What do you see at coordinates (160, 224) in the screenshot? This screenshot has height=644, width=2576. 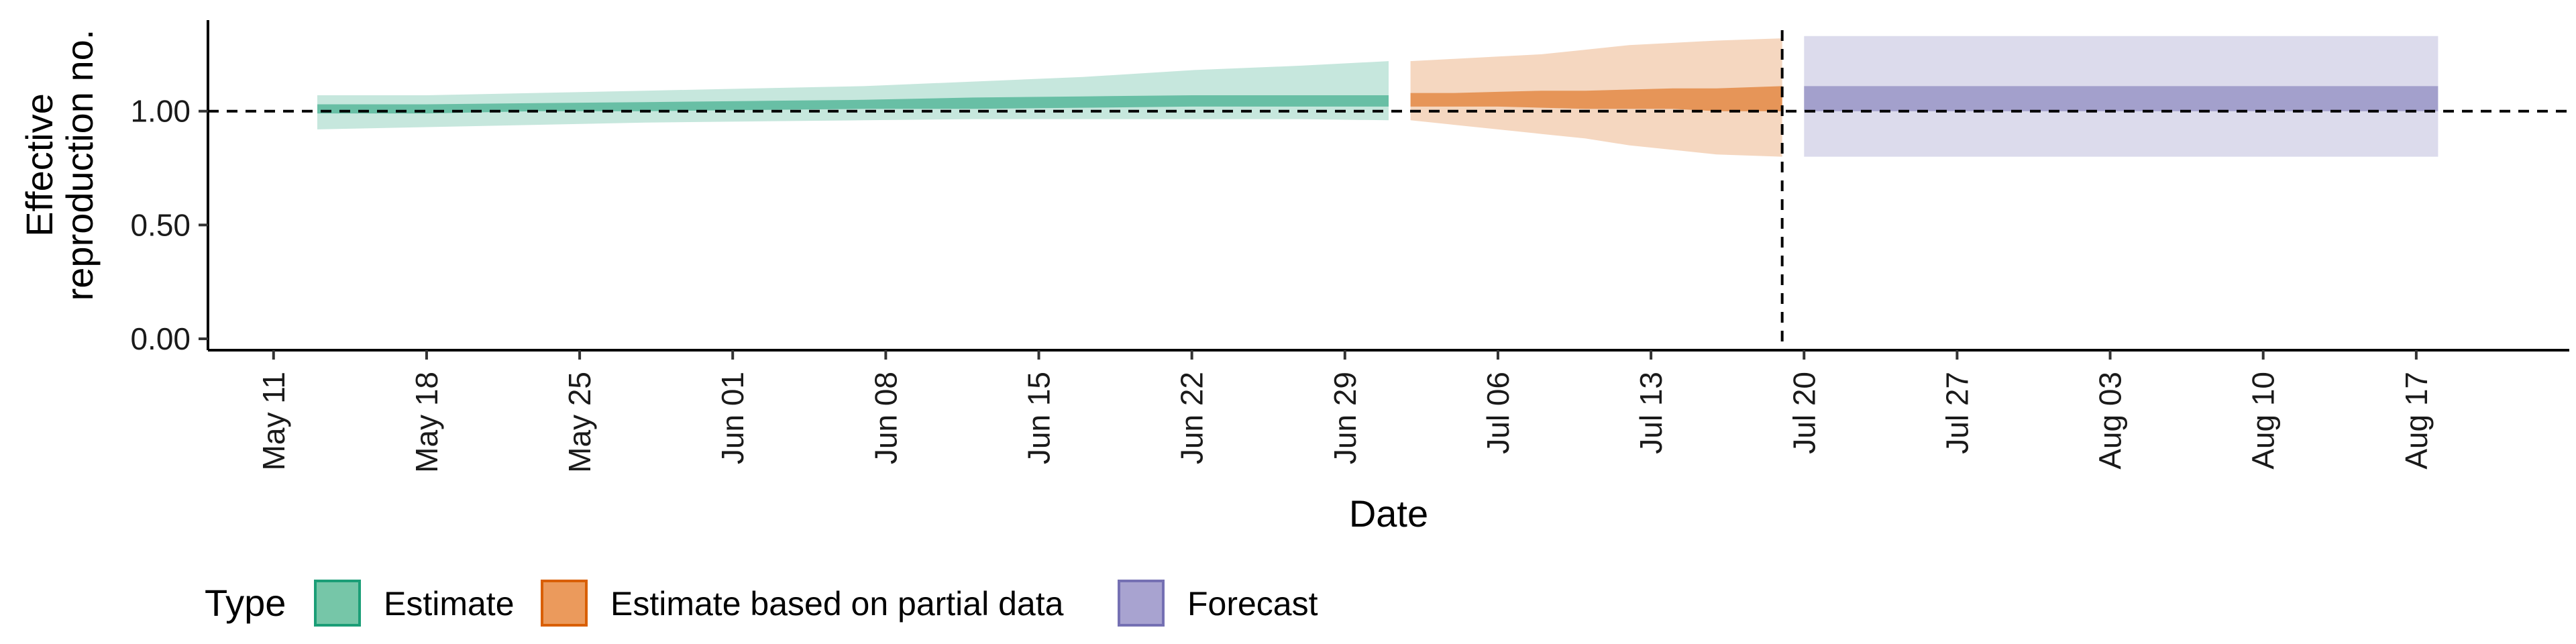 I see `y-tick-label: 0.50` at bounding box center [160, 224].